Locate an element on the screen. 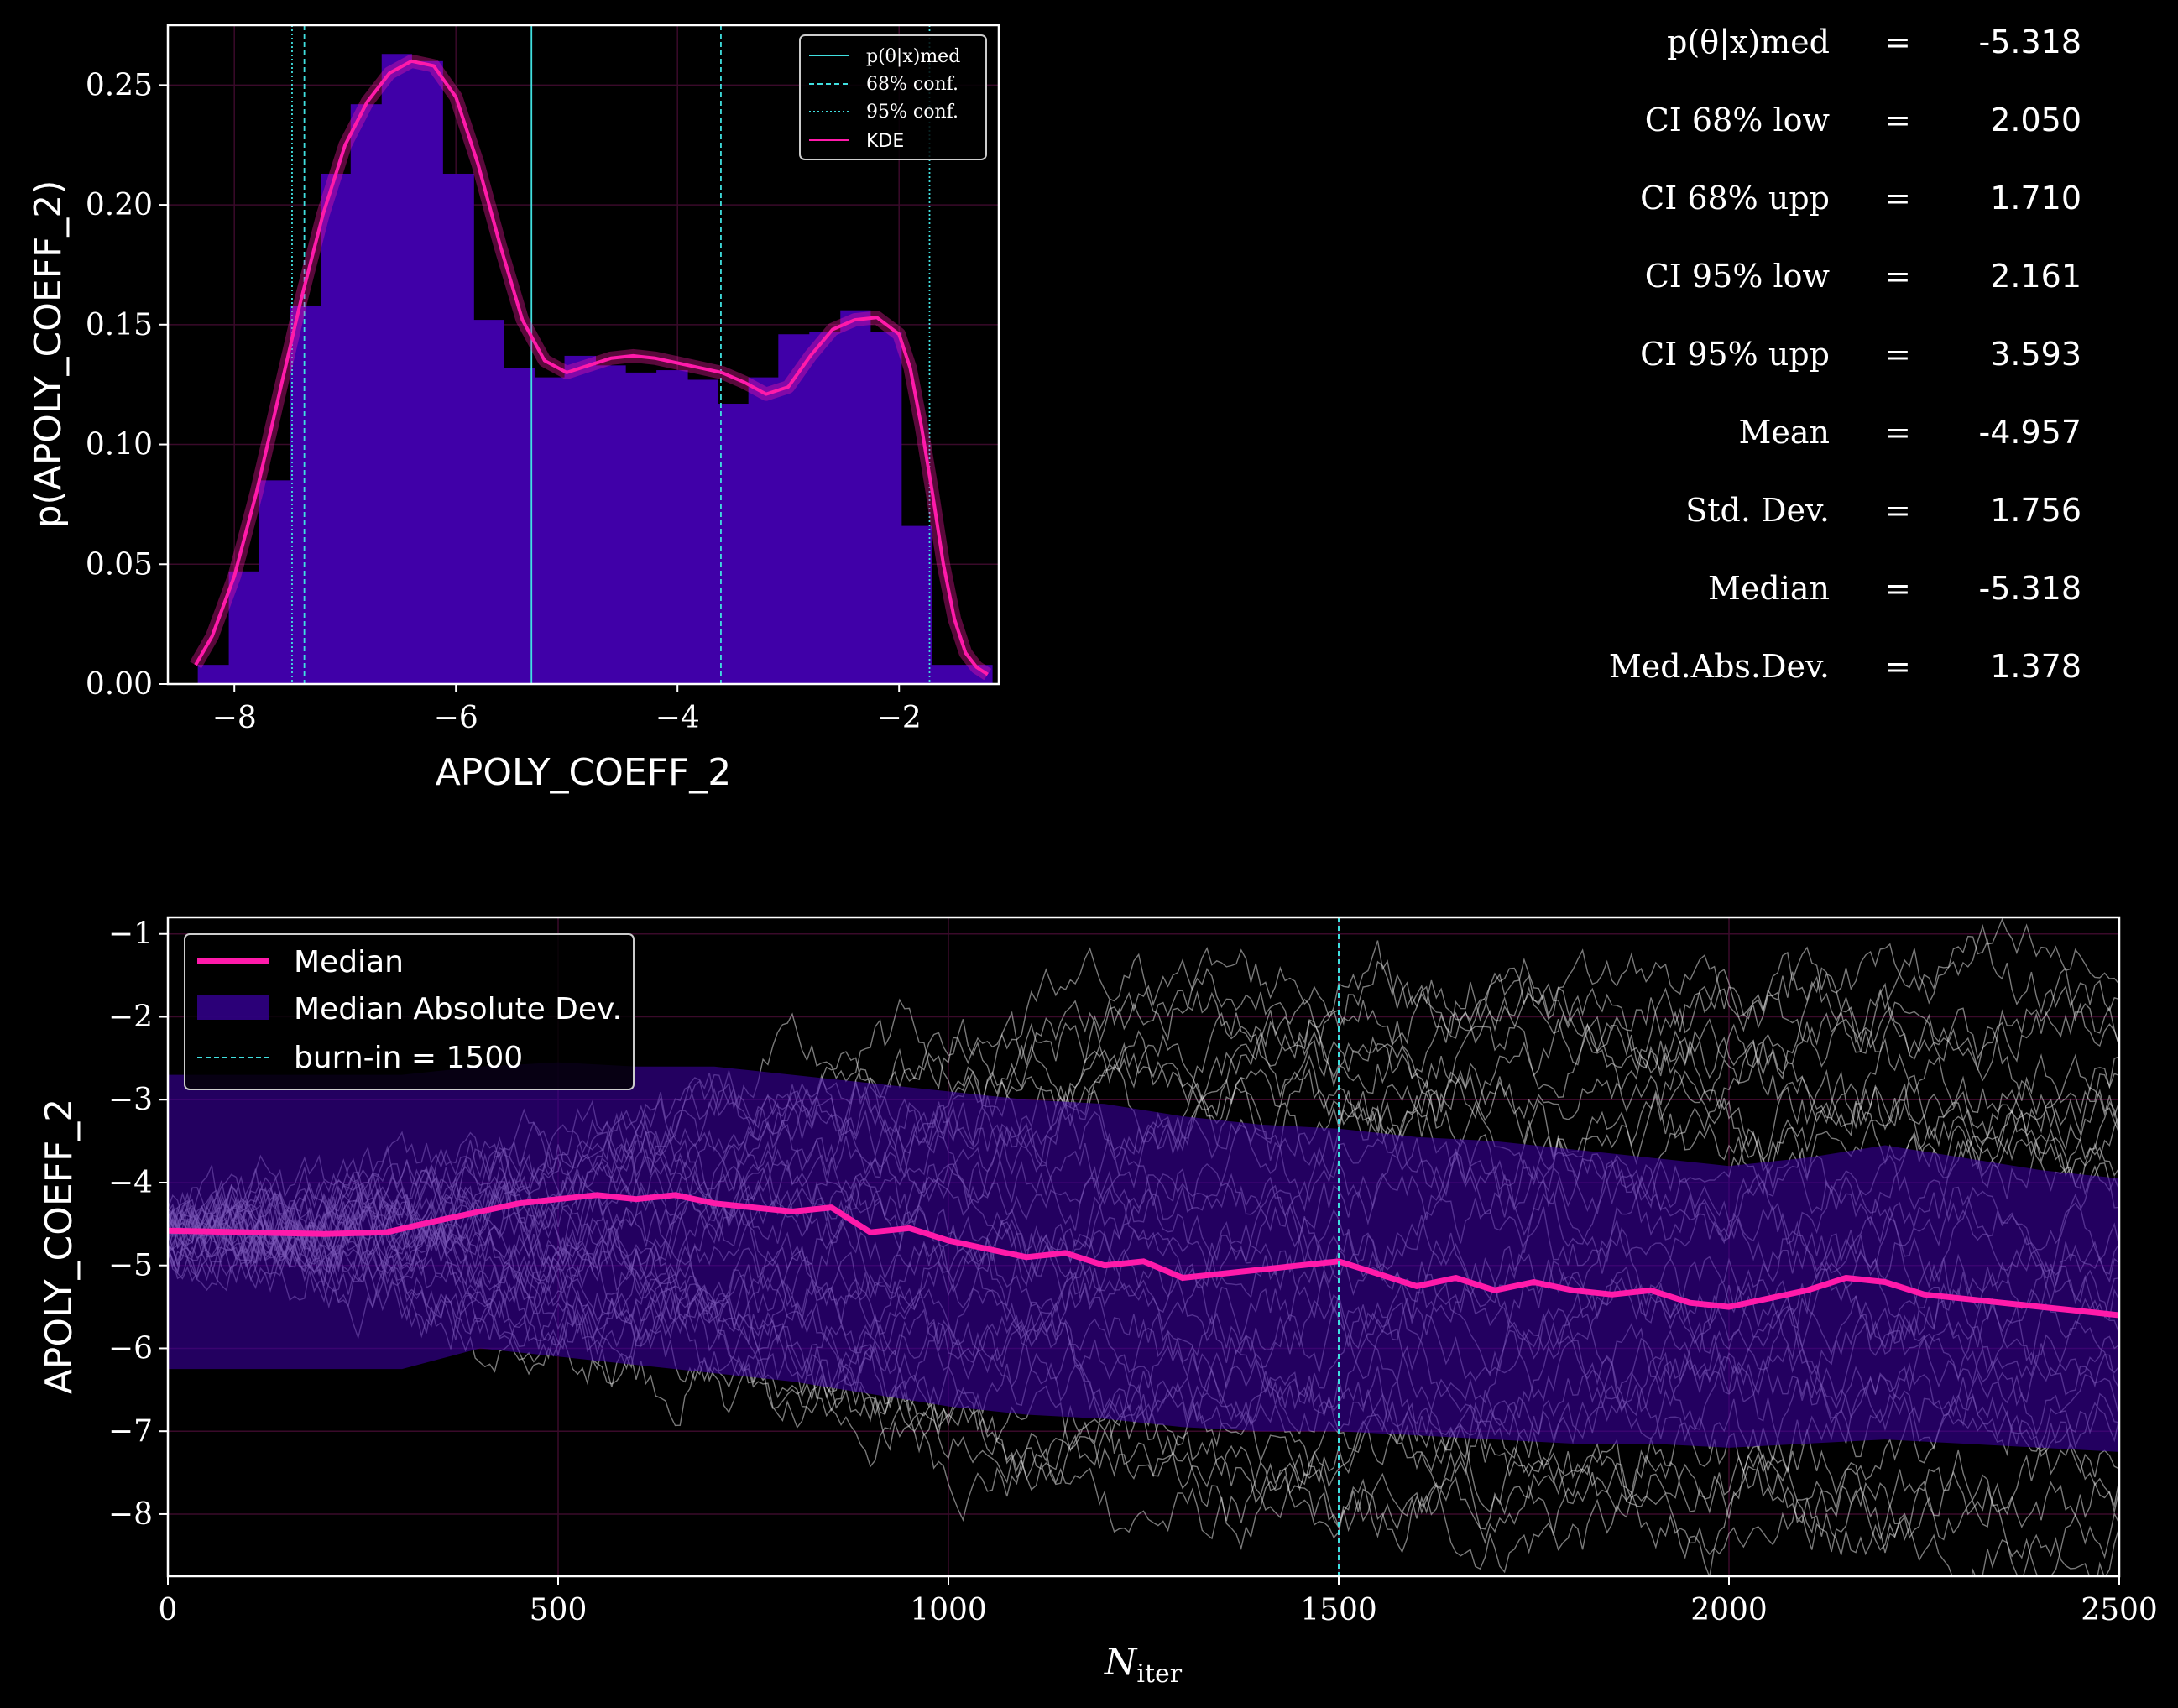  legend-label-trace-median: Median is located at coordinates (349, 962).